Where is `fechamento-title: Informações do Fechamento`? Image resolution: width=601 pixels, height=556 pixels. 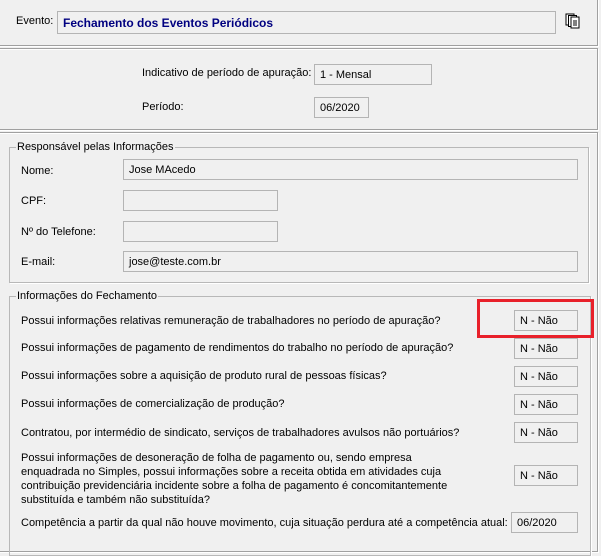
fechamento-title: Informações do Fechamento is located at coordinates (87, 296).